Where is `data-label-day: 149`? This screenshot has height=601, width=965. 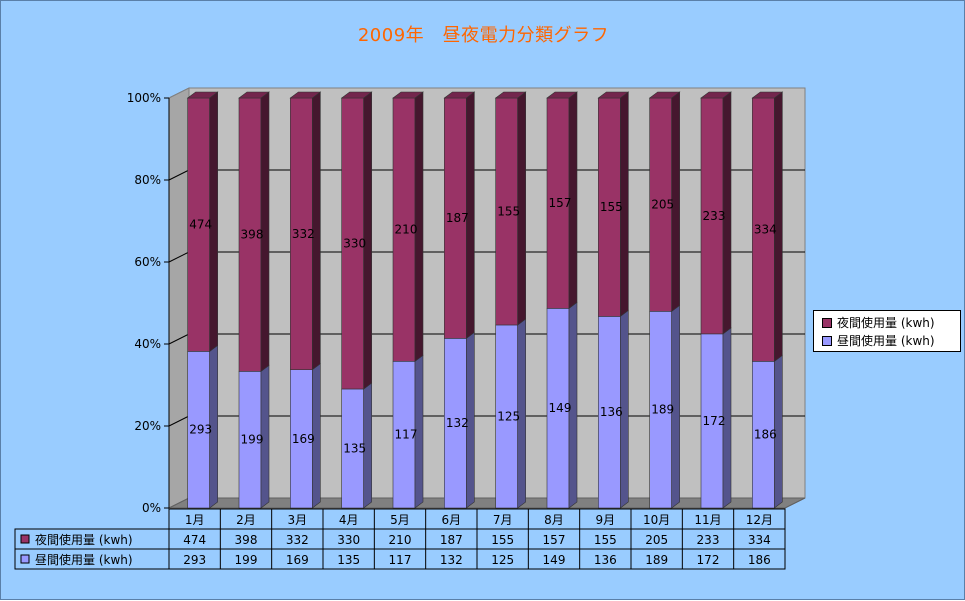 data-label-day: 149 is located at coordinates (560, 408).